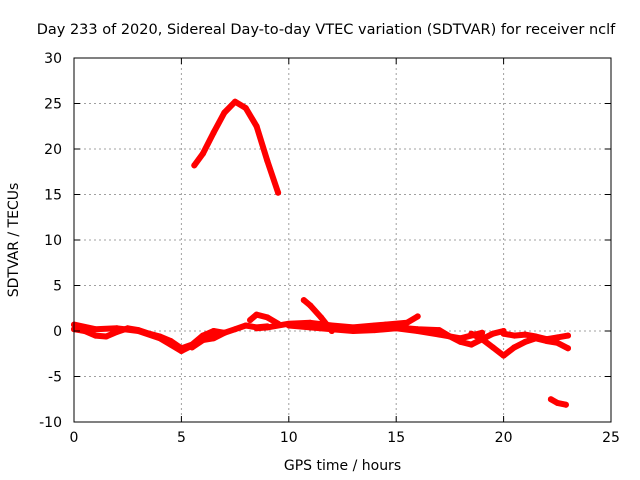 Image resolution: width=640 pixels, height=480 pixels. Describe the element at coordinates (74, 438) in the screenshot. I see `x-tick-label: 0` at that location.